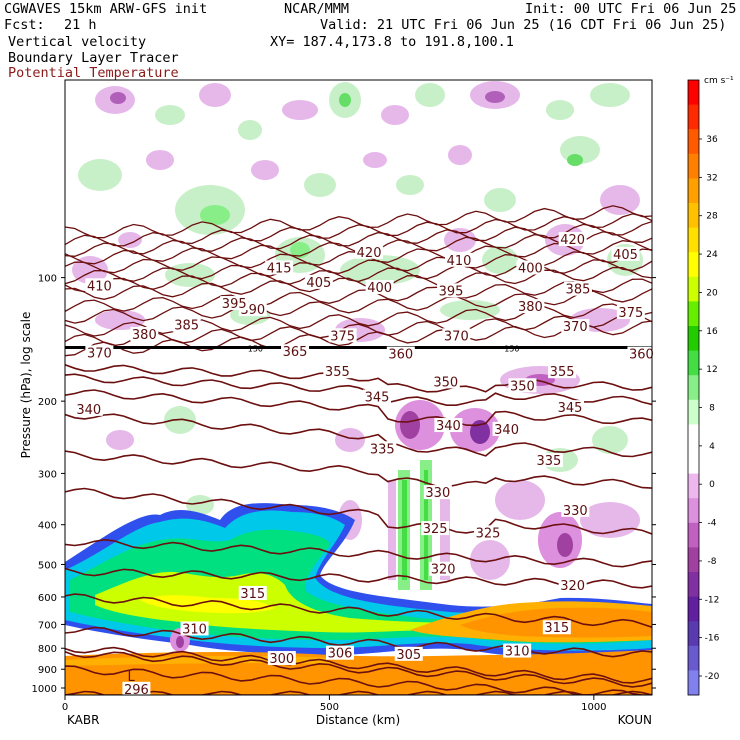 This screenshot has height=740, width=740. I want to click on theta-label: 330, so click(437, 493).